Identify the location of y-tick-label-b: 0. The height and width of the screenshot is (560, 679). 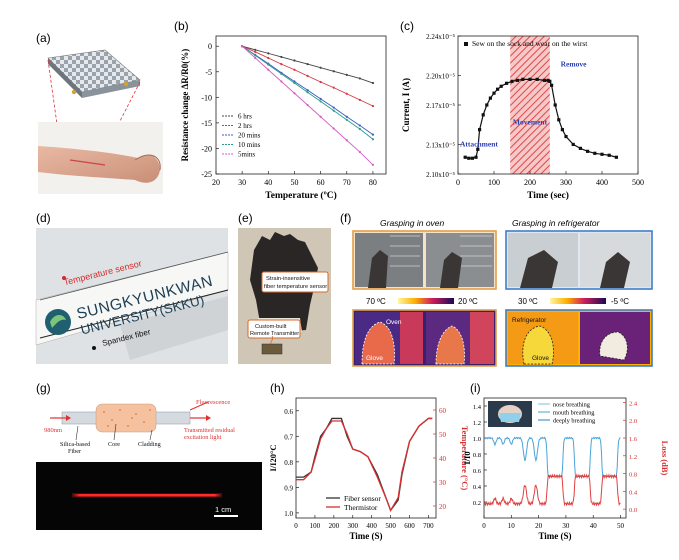
(210, 46).